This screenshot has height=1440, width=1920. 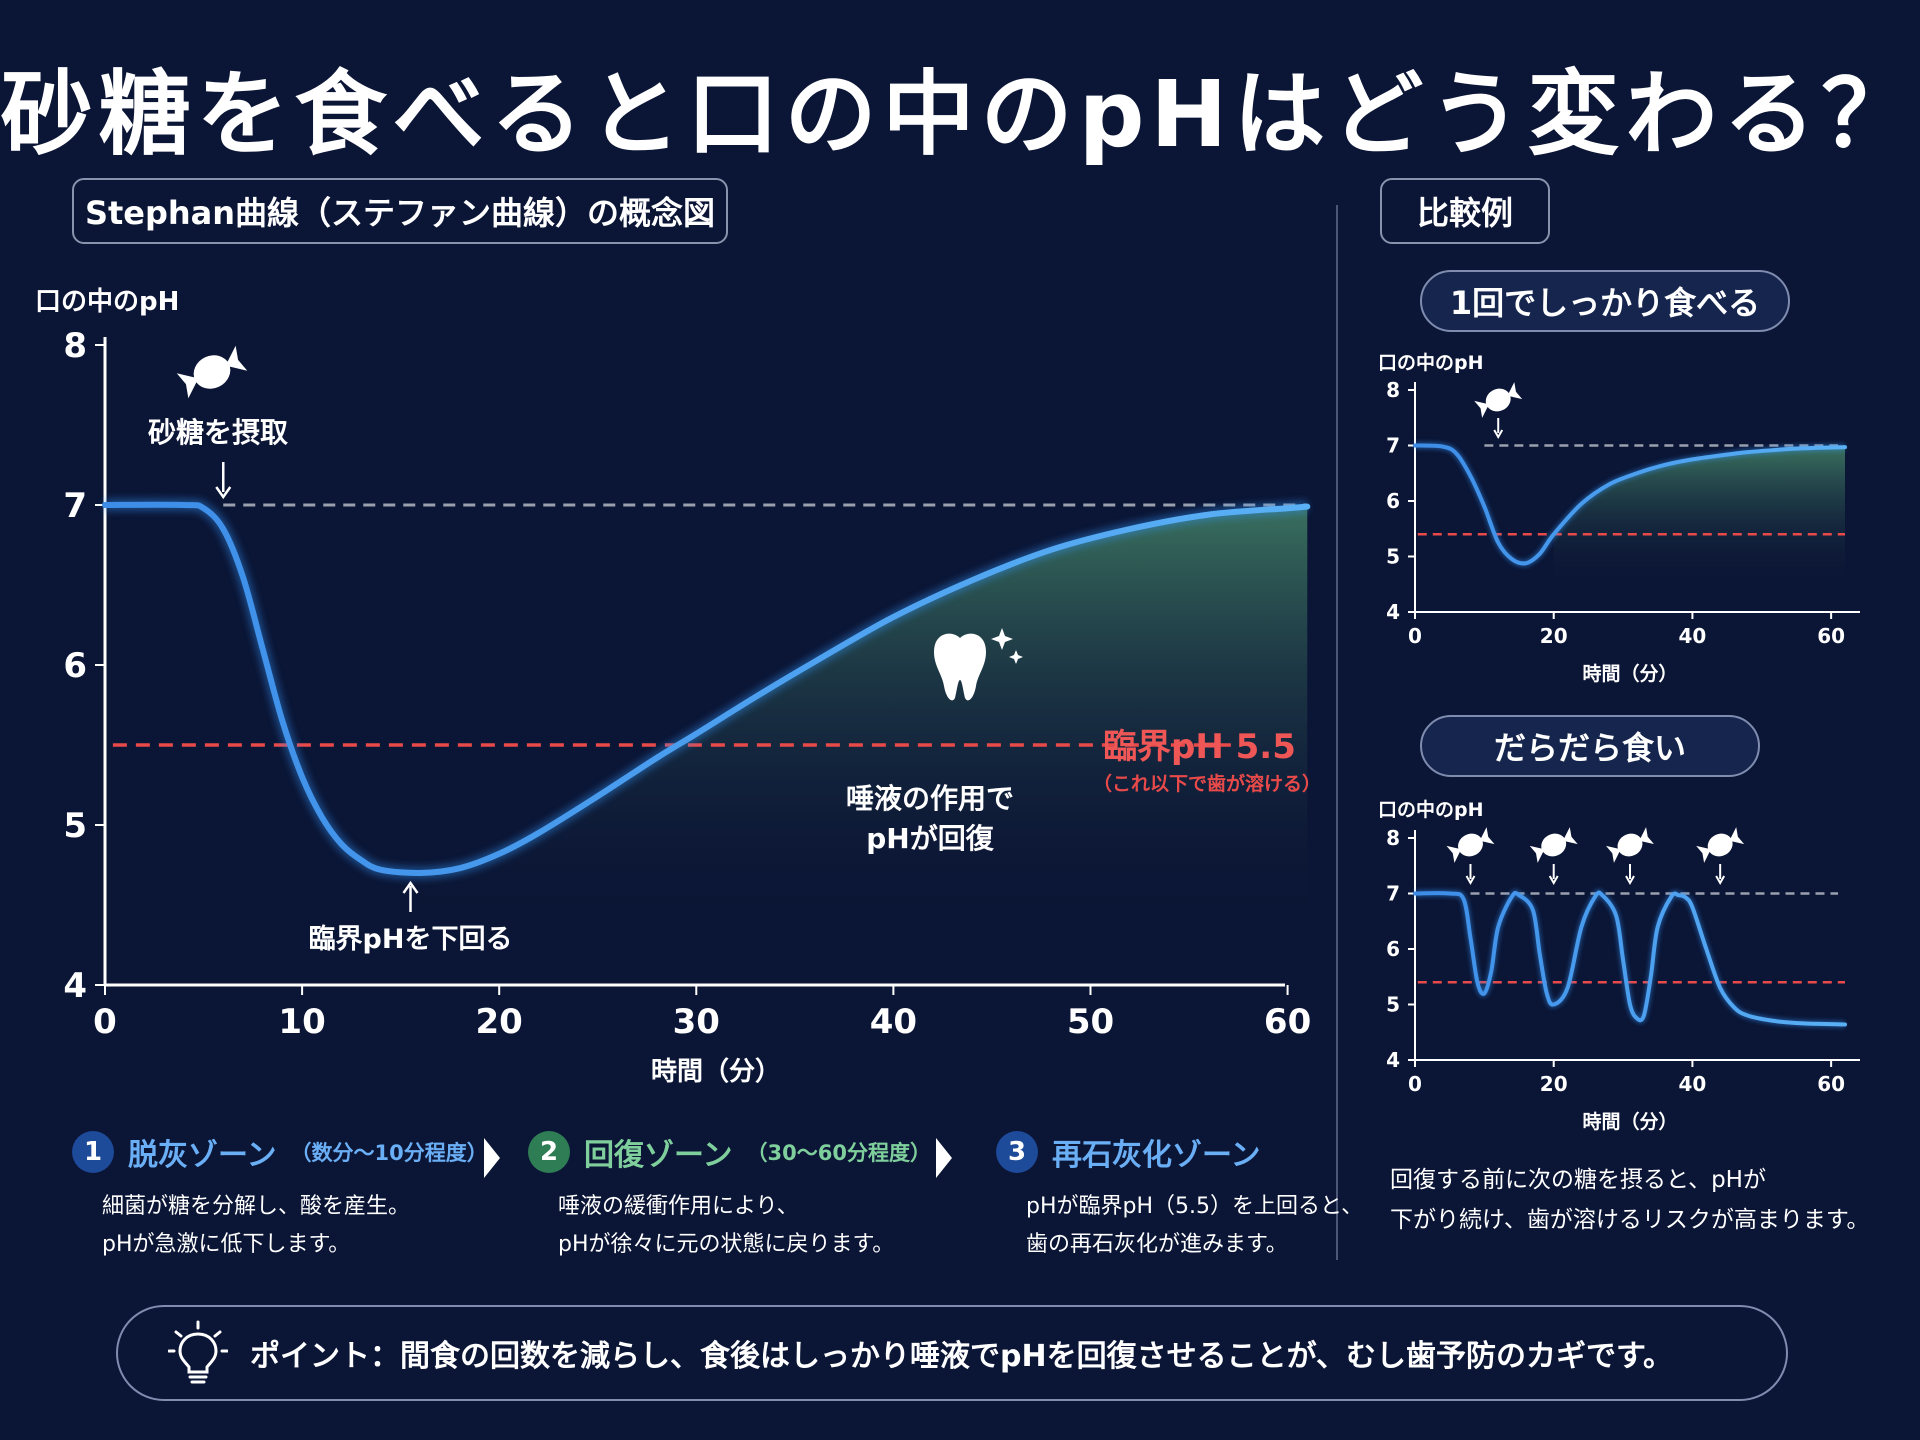 I want to click on sugar-intake-label: 砂糖を摂取, so click(x=218, y=432).